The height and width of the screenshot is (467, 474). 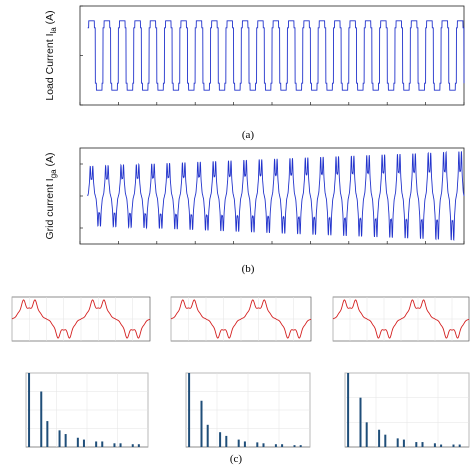 I want to click on series-line-c1, so click(x=81, y=319).